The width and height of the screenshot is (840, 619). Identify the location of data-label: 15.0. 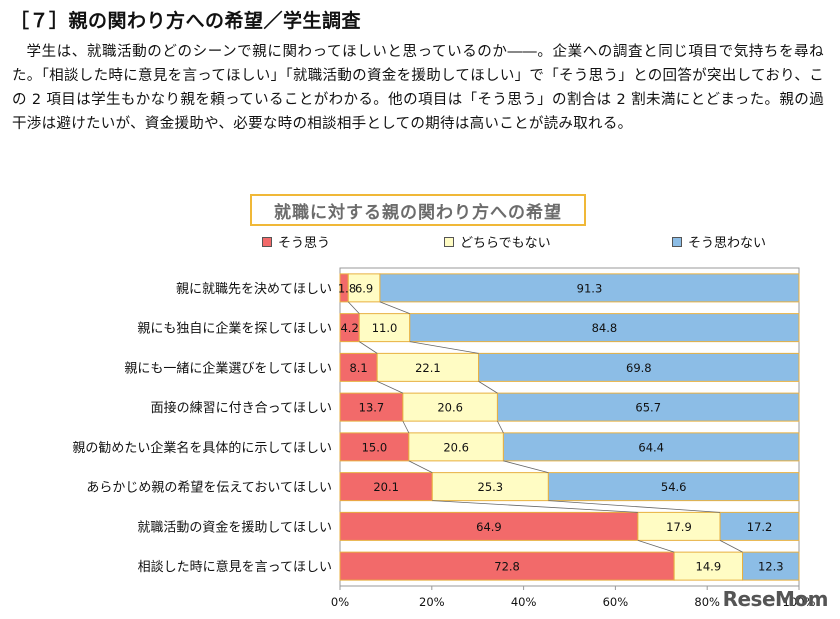
(375, 447).